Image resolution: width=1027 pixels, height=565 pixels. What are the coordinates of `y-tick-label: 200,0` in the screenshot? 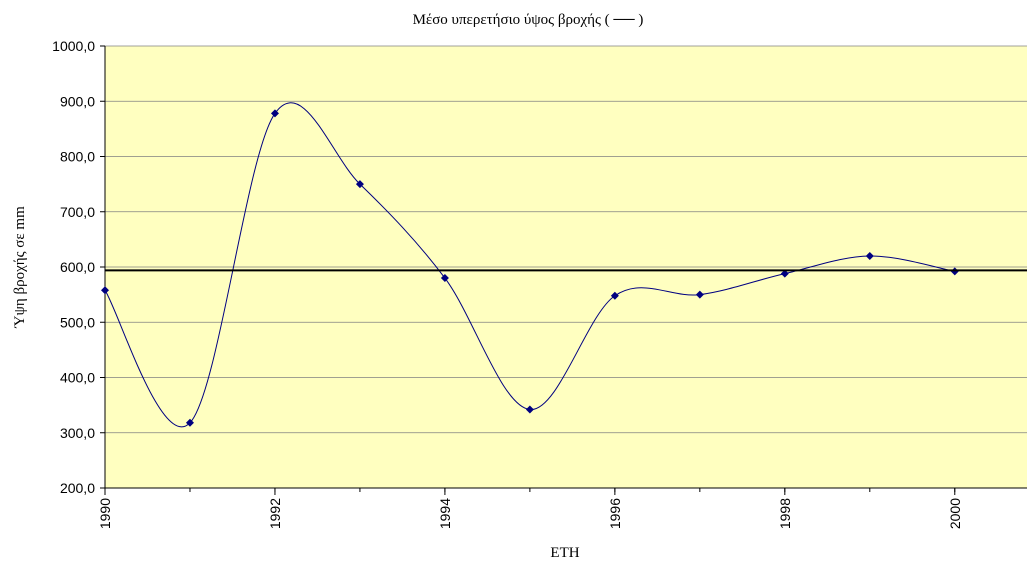 It's located at (77, 488).